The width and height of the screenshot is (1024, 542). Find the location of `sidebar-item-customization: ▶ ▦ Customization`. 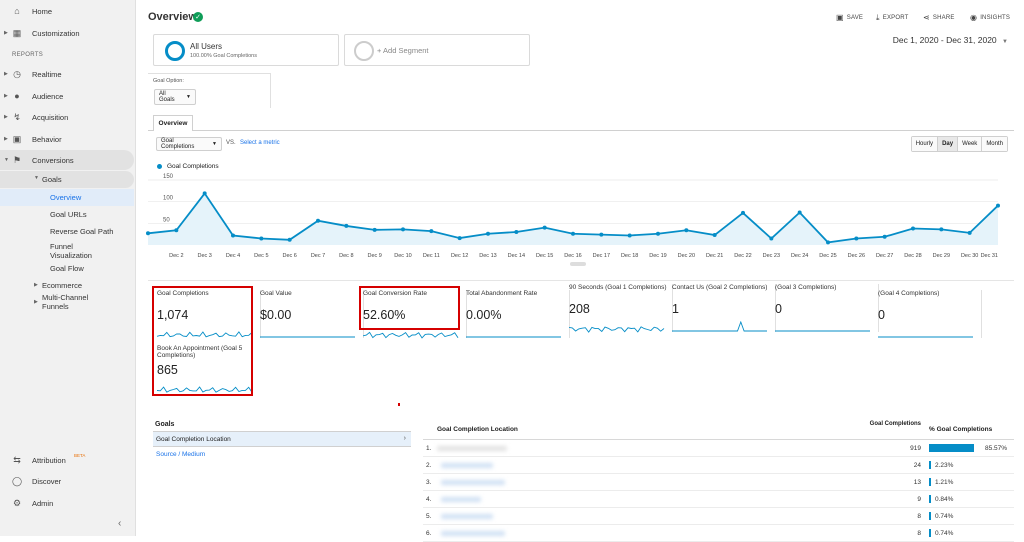

sidebar-item-customization: ▶ ▦ Customization is located at coordinates (42, 32).